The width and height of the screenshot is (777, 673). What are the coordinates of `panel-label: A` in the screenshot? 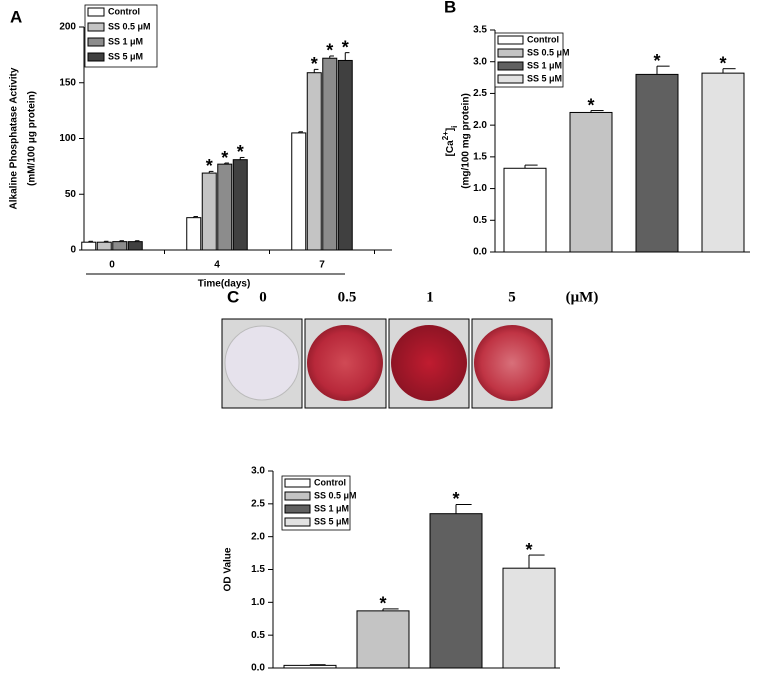 It's located at (16, 16).